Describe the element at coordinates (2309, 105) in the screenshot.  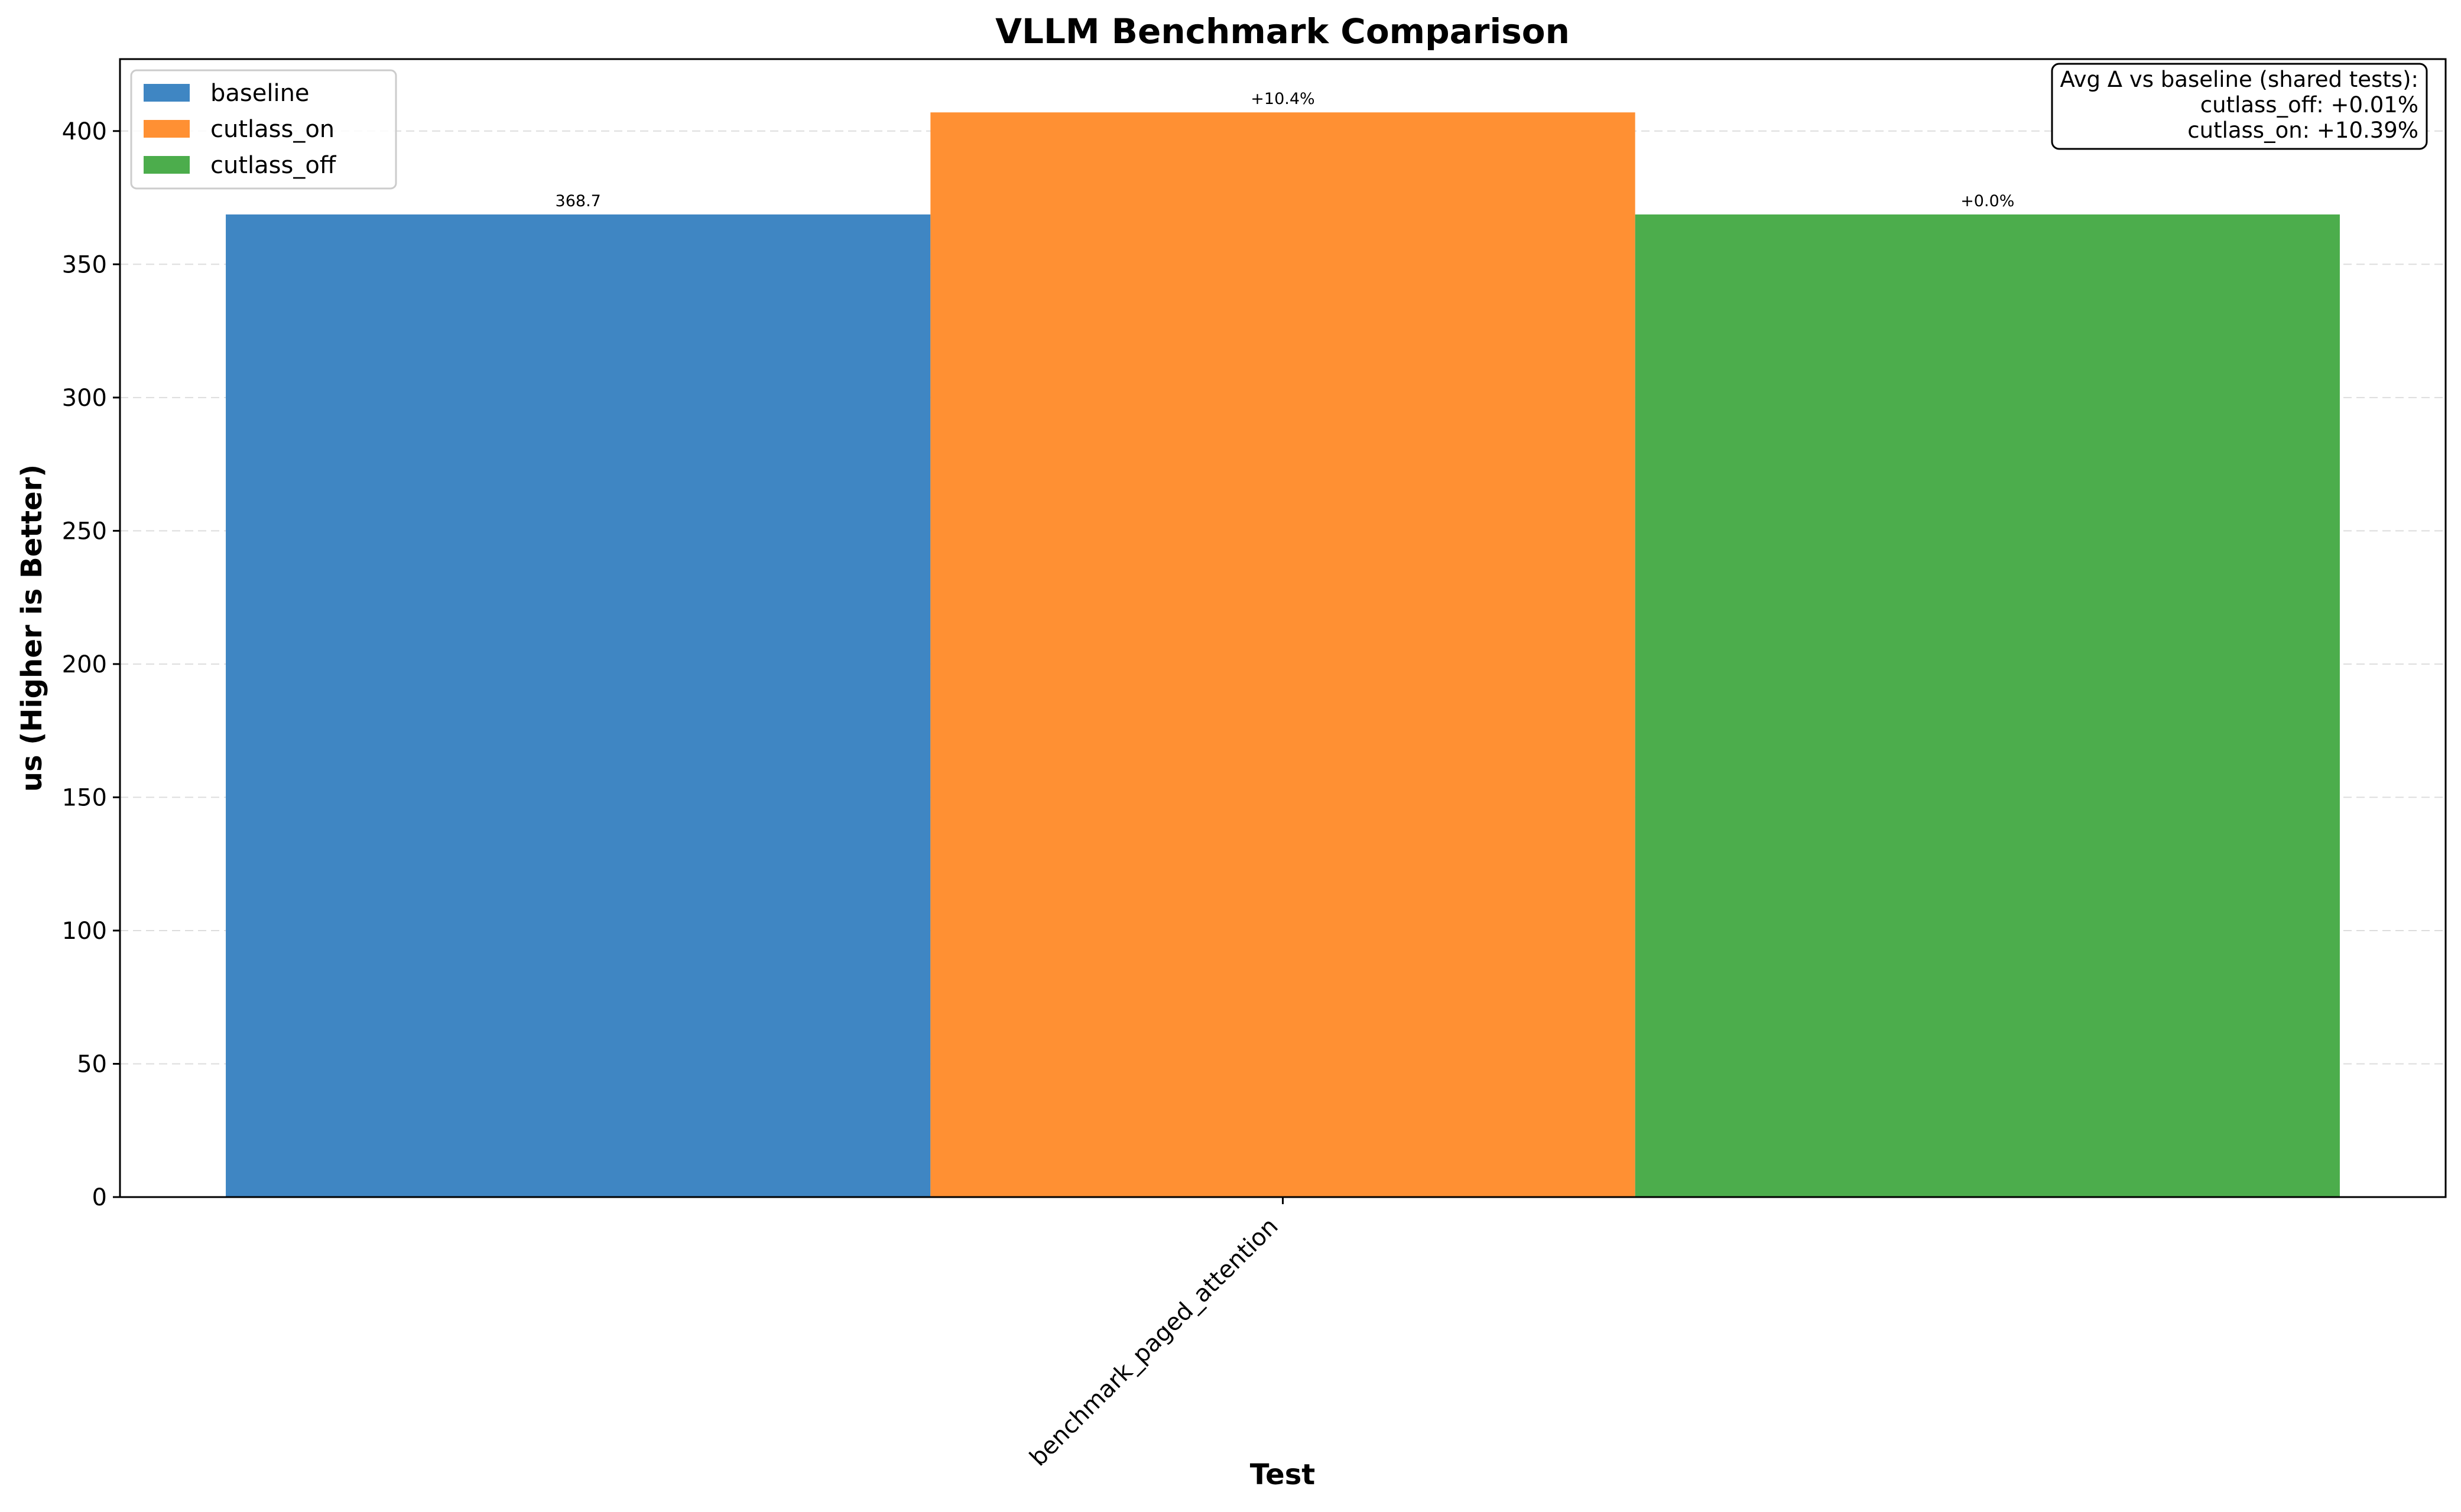
I see `annotation-line-2: cutlass_off: +0.01%` at that location.